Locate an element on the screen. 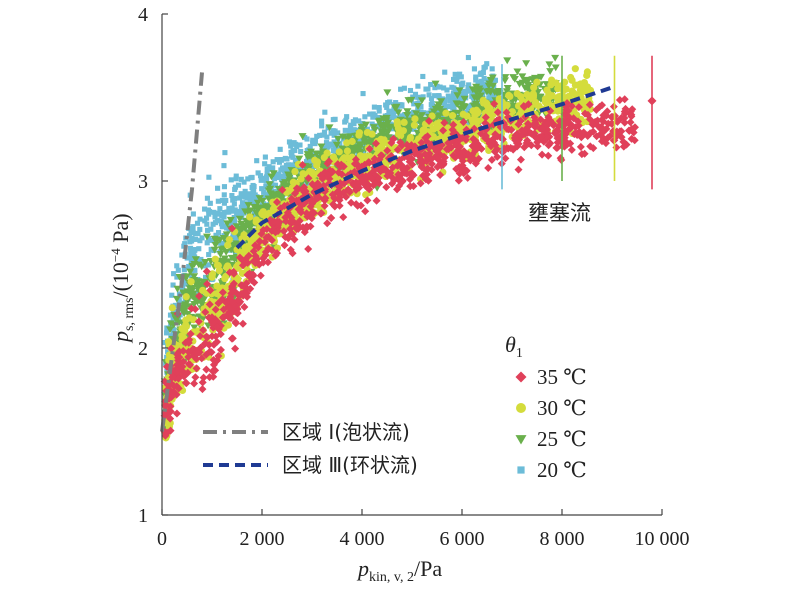 The image size is (800, 590). legend-marker is located at coordinates (521, 408).